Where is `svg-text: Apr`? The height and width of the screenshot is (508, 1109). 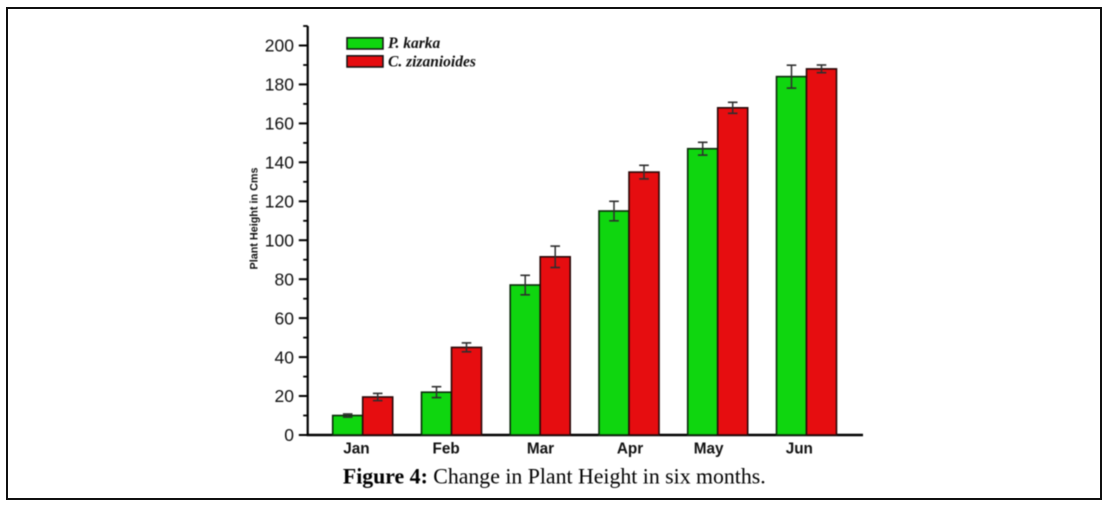 svg-text: Apr is located at coordinates (630, 449).